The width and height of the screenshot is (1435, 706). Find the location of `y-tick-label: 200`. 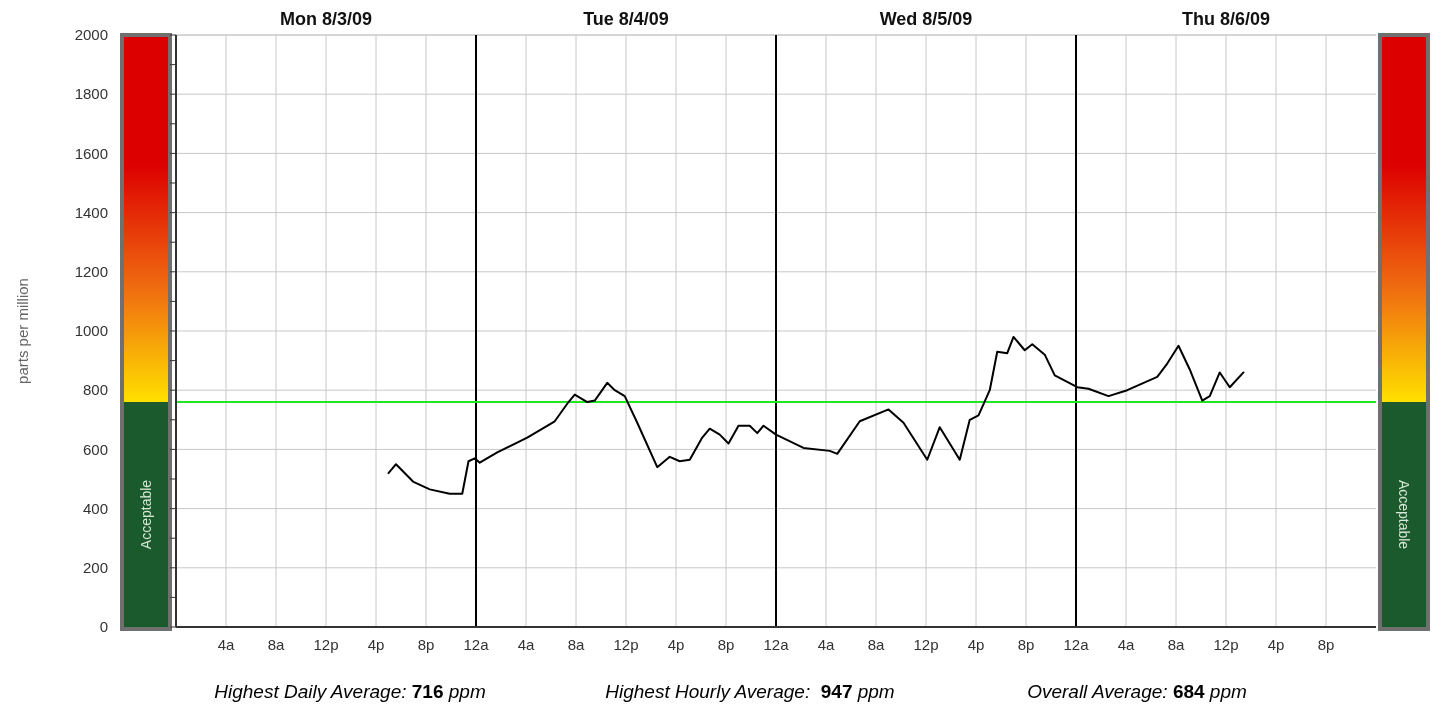

y-tick-label: 200 is located at coordinates (95, 568).